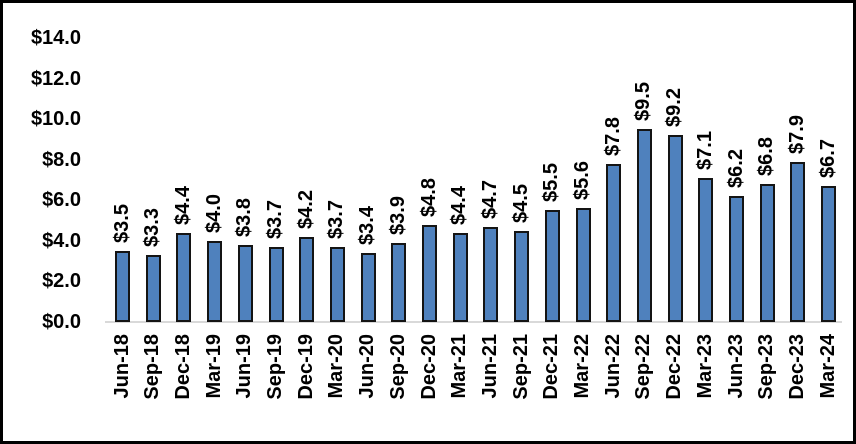 Image resolution: width=856 pixels, height=444 pixels. What do you see at coordinates (704, 366) in the screenshot?
I see `x-axis-category-label: Mar-23` at bounding box center [704, 366].